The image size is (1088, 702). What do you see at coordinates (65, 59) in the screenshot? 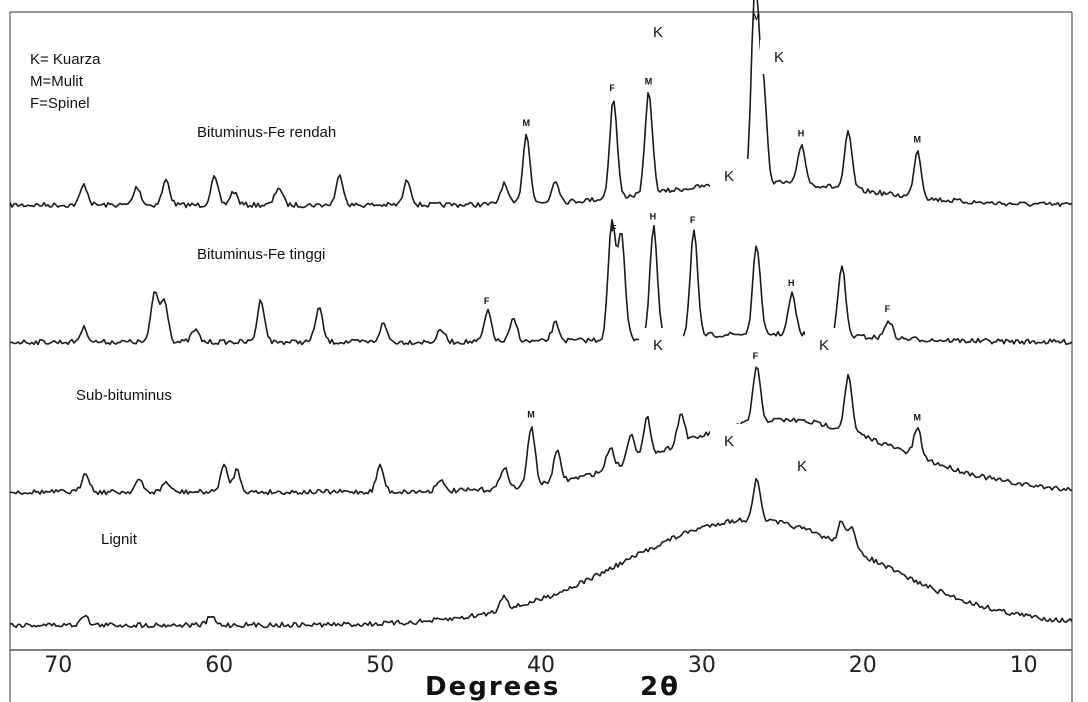
I see `legend-entry-kuarza: K= Kuarza` at bounding box center [65, 59].